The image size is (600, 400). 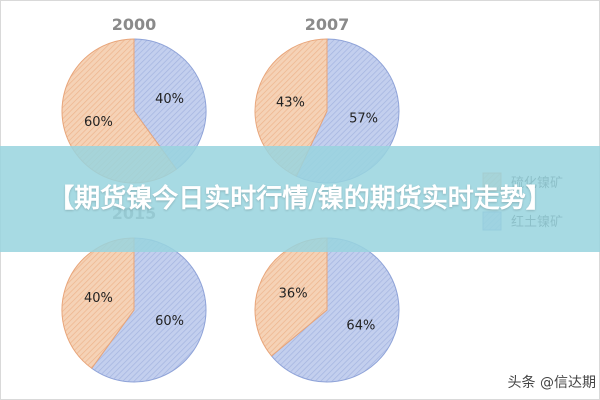 What do you see at coordinates (551, 383) in the screenshot?
I see `watermark: 头条 @信达期` at bounding box center [551, 383].